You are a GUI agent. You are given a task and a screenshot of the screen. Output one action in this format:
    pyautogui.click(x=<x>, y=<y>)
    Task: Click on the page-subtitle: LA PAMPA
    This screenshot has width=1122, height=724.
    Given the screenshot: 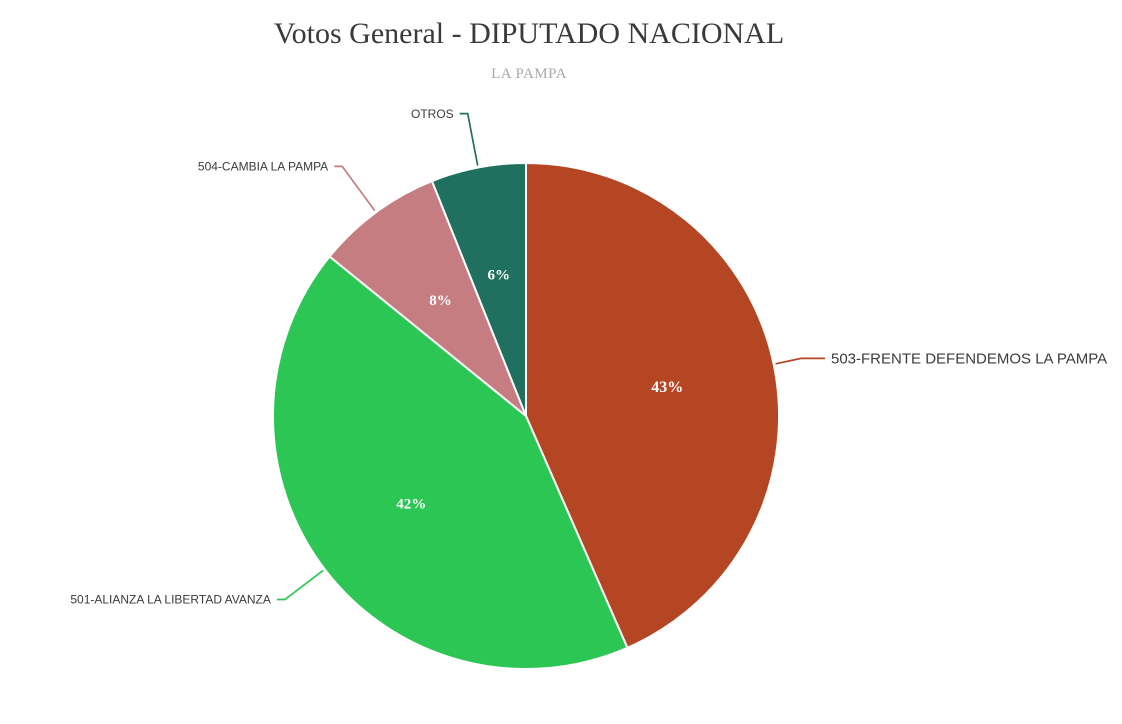 What is the action you would take?
    pyautogui.click(x=529, y=74)
    